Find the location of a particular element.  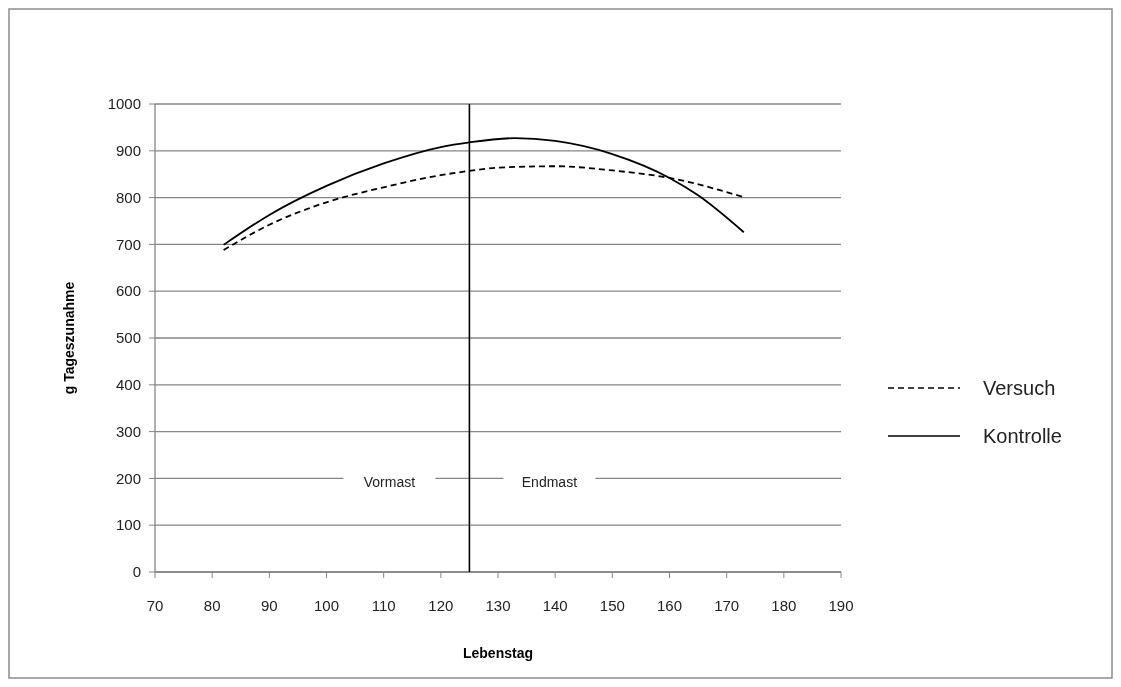

y-tick-label: 300 is located at coordinates (128, 431).